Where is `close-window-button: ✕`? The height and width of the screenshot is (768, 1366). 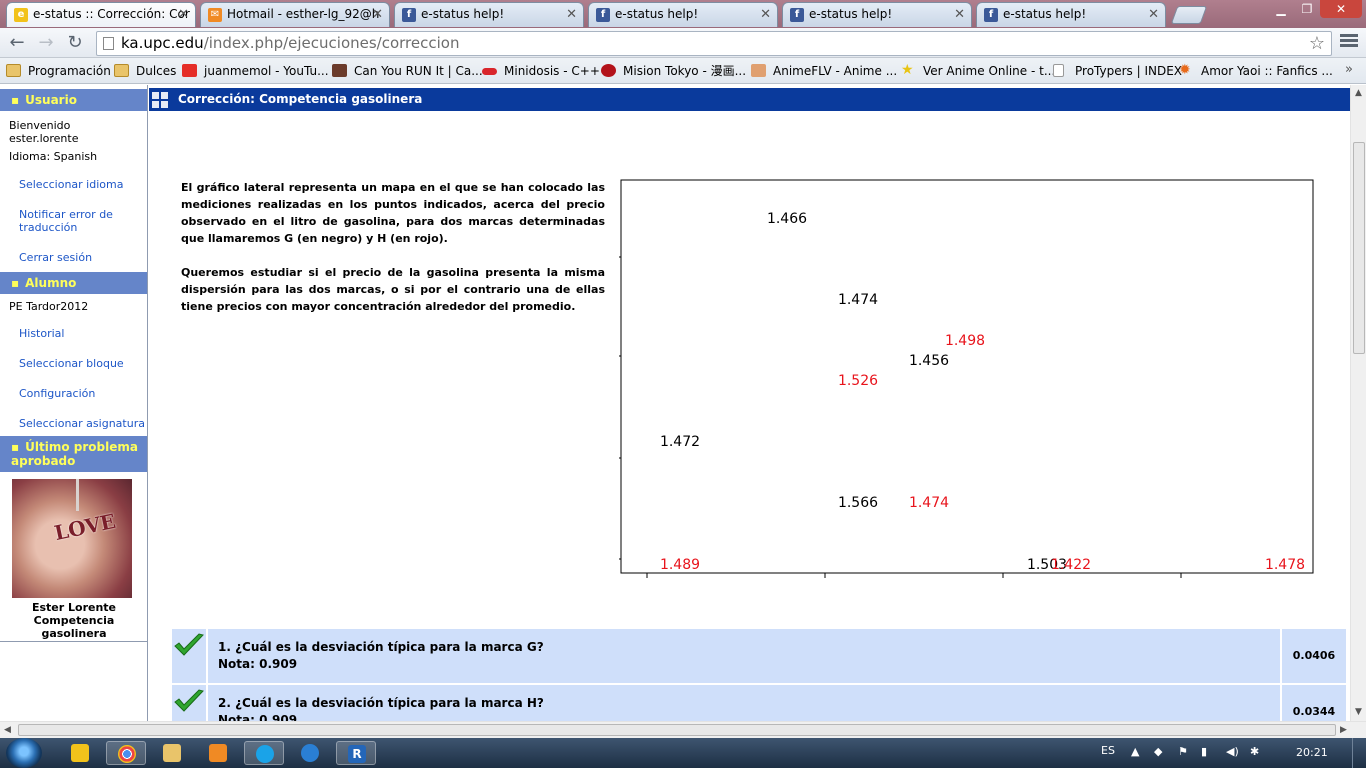 close-window-button: ✕ is located at coordinates (1341, 9).